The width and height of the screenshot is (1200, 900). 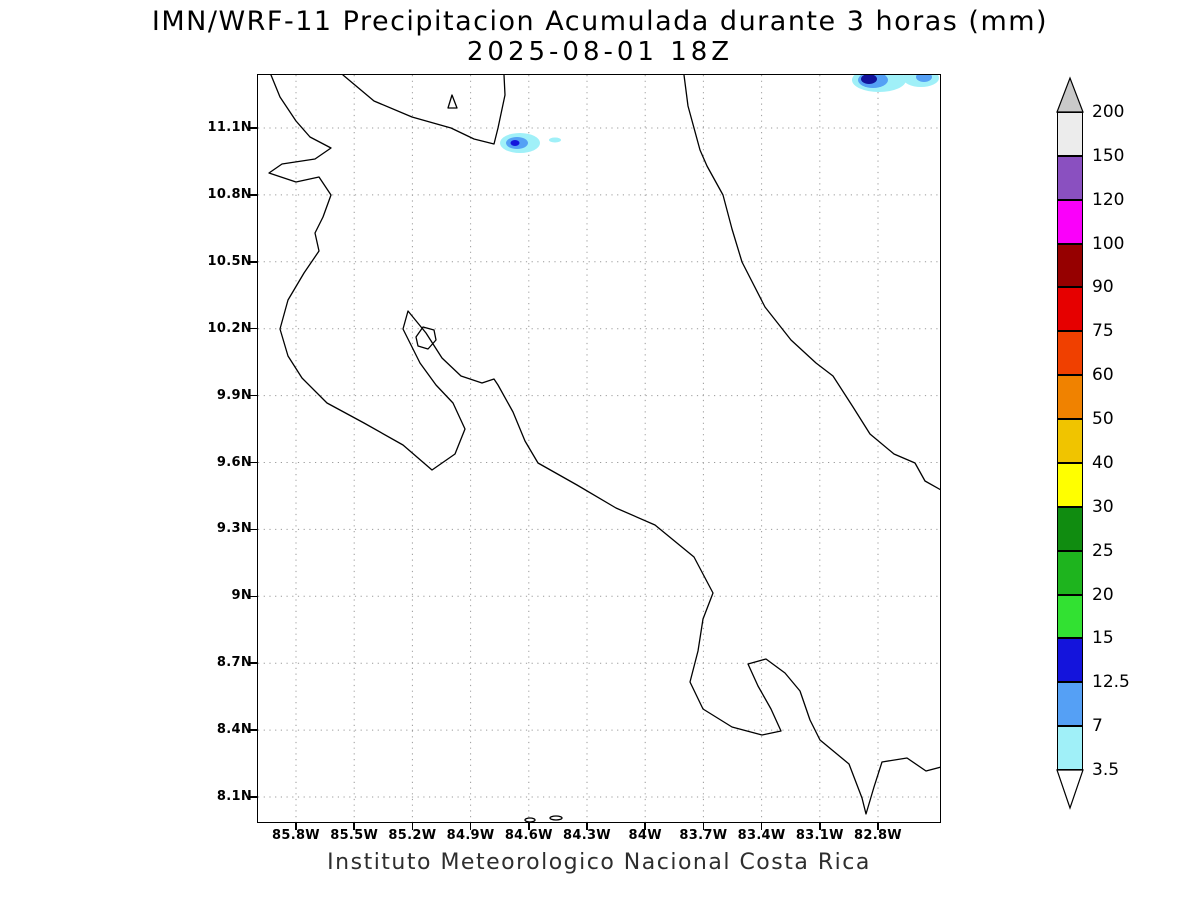 I want to click on lat-tick-label: 8.1N, so click(x=234, y=796).